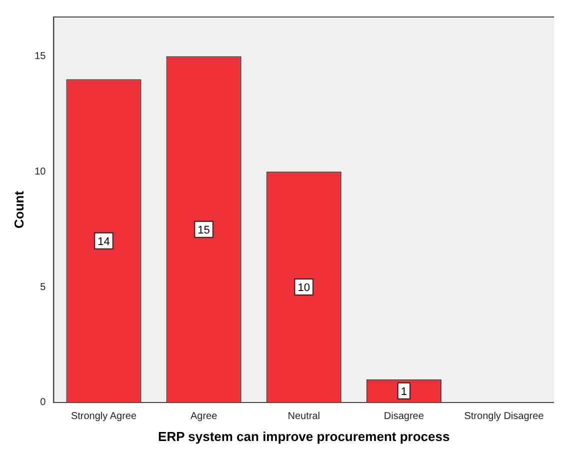  I want to click on x-tick-label: Strongly Agree, so click(103, 416).